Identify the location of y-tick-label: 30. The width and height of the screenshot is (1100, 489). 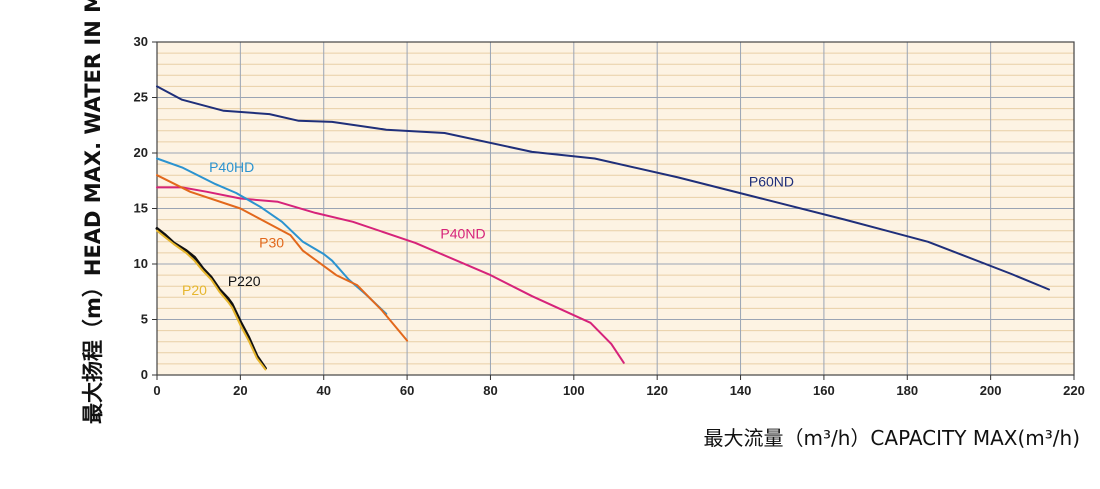
(141, 41).